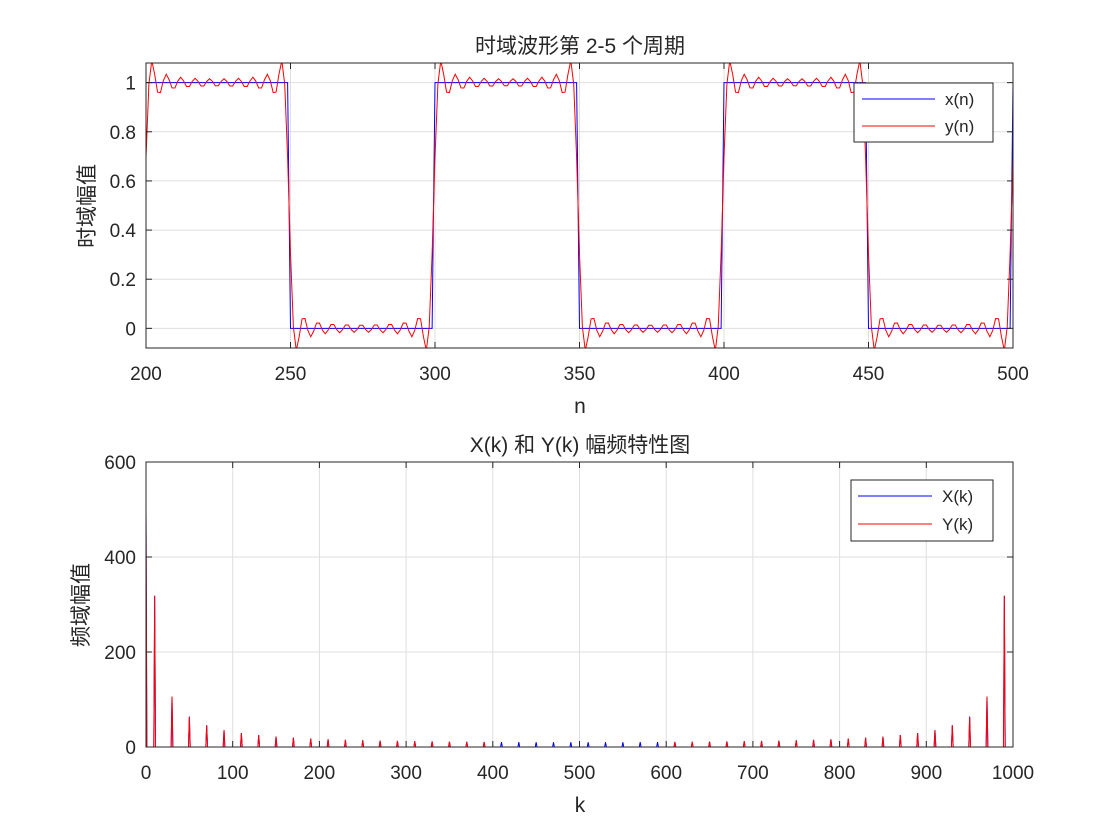 The width and height of the screenshot is (1120, 840). What do you see at coordinates (580, 805) in the screenshot?
I see `freq-x-axis-label: k` at bounding box center [580, 805].